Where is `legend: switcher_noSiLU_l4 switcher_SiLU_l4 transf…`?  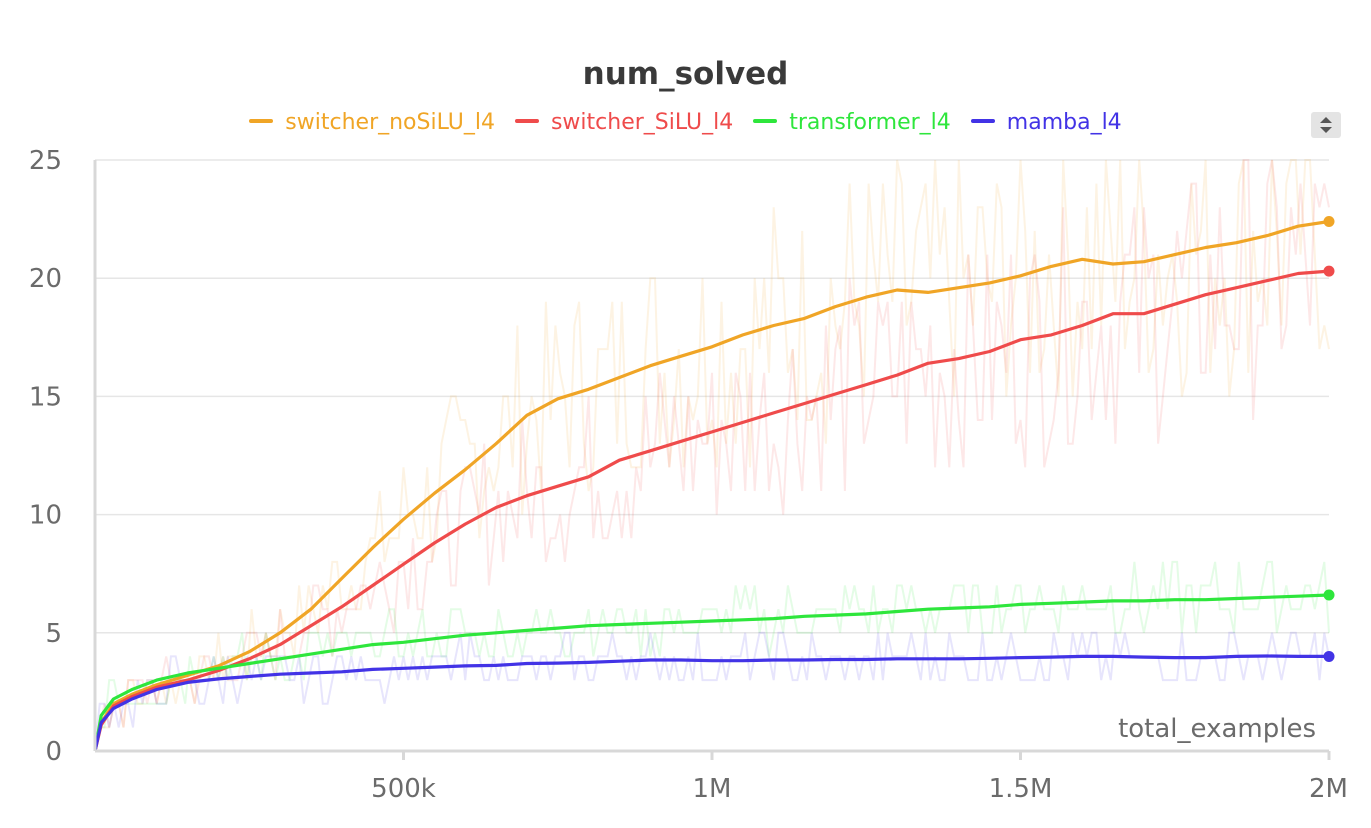 legend: switcher_noSiLU_l4 switcher_SiLU_l4 transf… is located at coordinates (685, 122).